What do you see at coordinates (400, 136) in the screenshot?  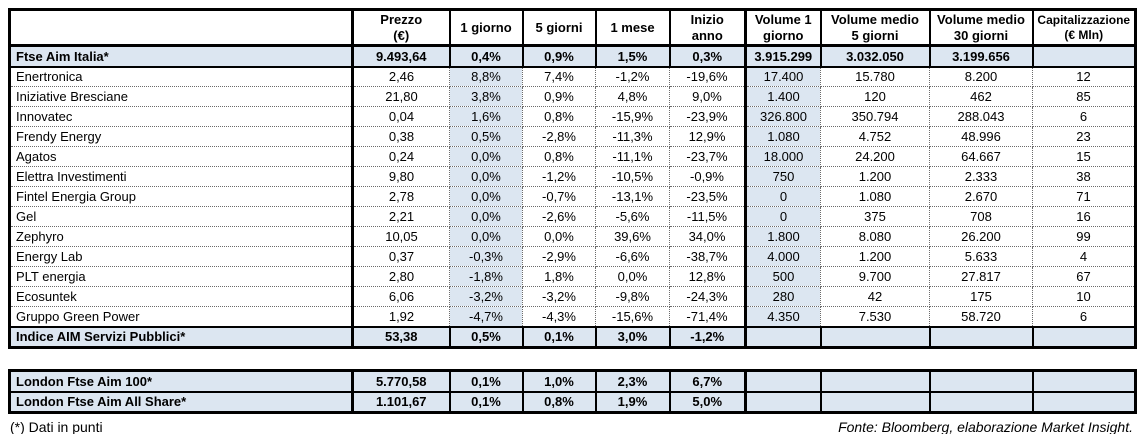 I see `value-cell: 0,38` at bounding box center [400, 136].